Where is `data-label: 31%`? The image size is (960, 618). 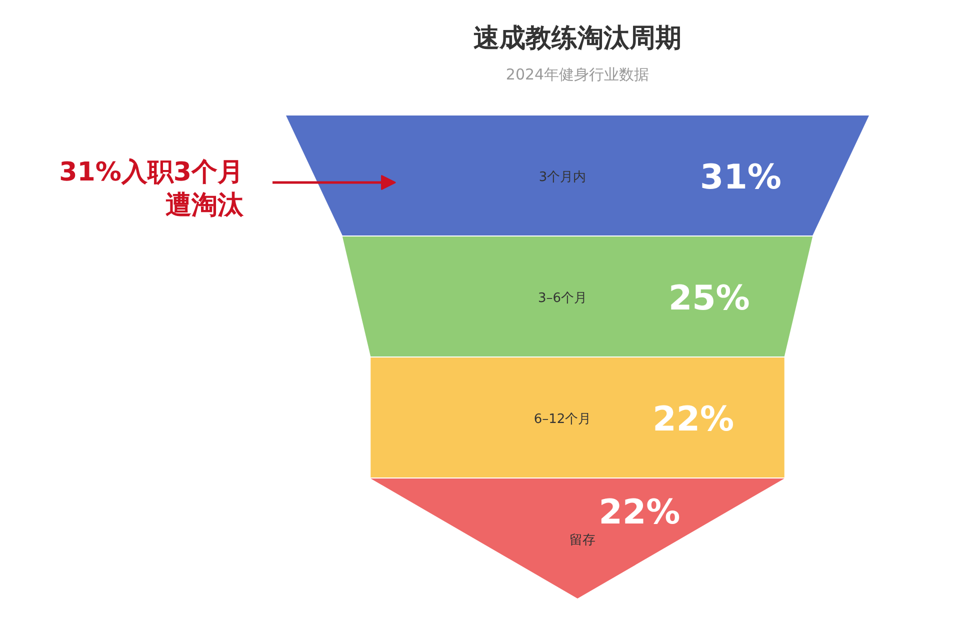
data-label: 31% is located at coordinates (741, 178).